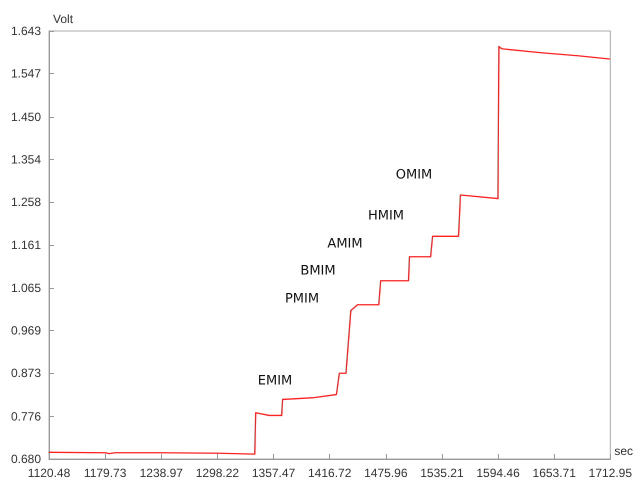 This screenshot has width=644, height=491. What do you see at coordinates (26, 31) in the screenshot?
I see `y-tick-label: 1.643` at bounding box center [26, 31].